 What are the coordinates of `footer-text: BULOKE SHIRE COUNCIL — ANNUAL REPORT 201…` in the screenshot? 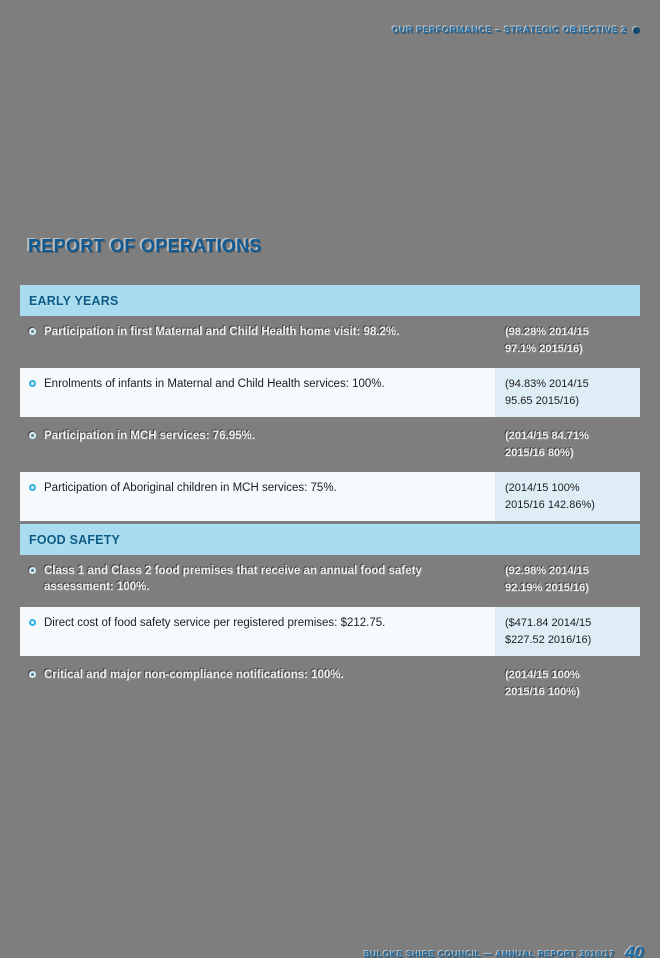 It's located at (490, 953).